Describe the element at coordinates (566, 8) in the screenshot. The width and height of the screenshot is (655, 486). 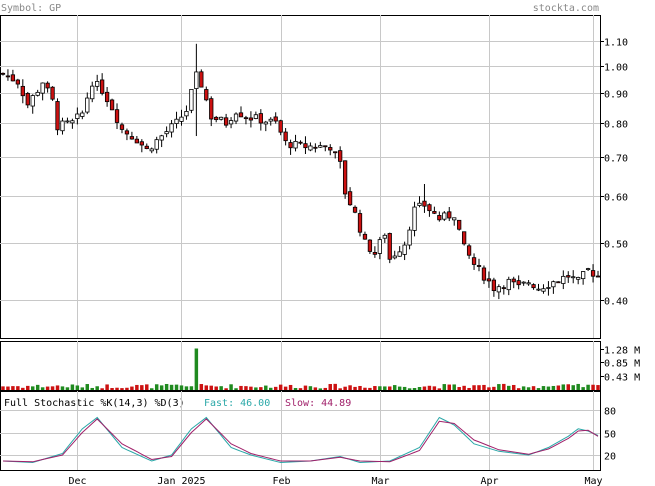
I see `site-label: stockta.com` at that location.